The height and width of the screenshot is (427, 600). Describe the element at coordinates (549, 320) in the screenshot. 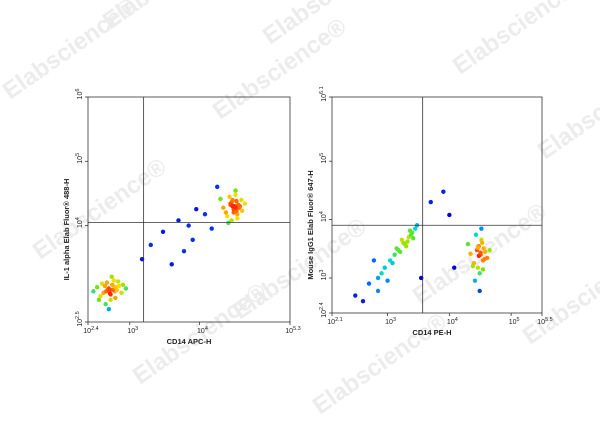

I see `tick-exponent: 5.5` at that location.